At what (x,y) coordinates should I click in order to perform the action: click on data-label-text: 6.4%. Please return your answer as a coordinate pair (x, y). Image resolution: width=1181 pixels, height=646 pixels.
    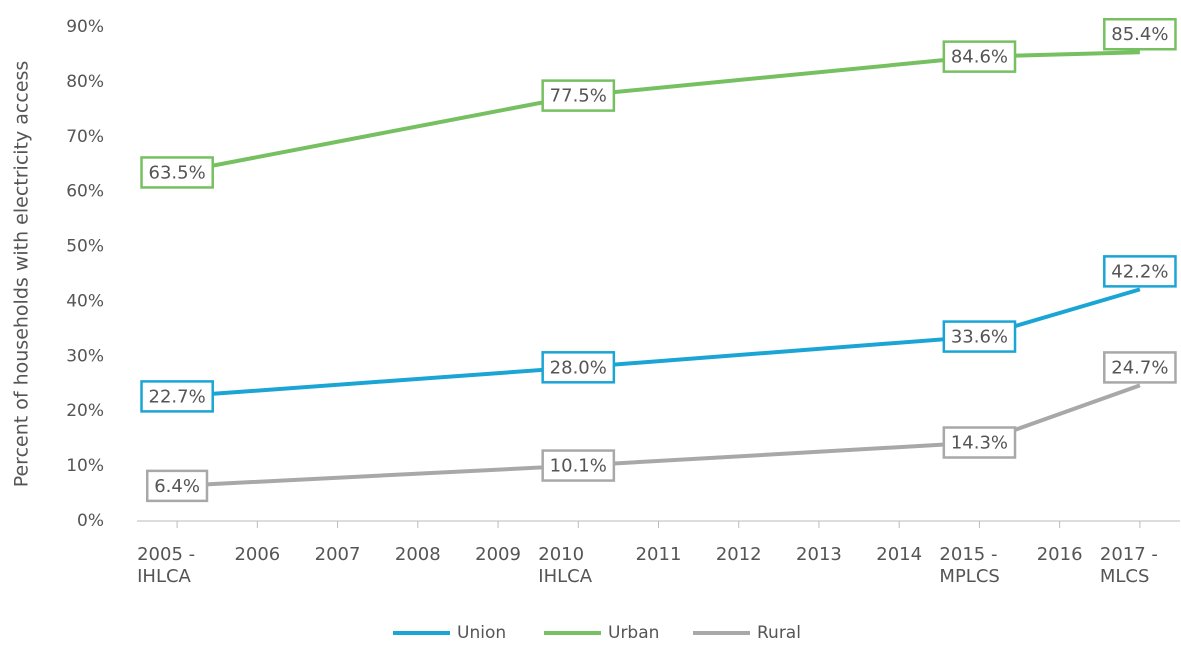
    Looking at the image, I should click on (177, 486).